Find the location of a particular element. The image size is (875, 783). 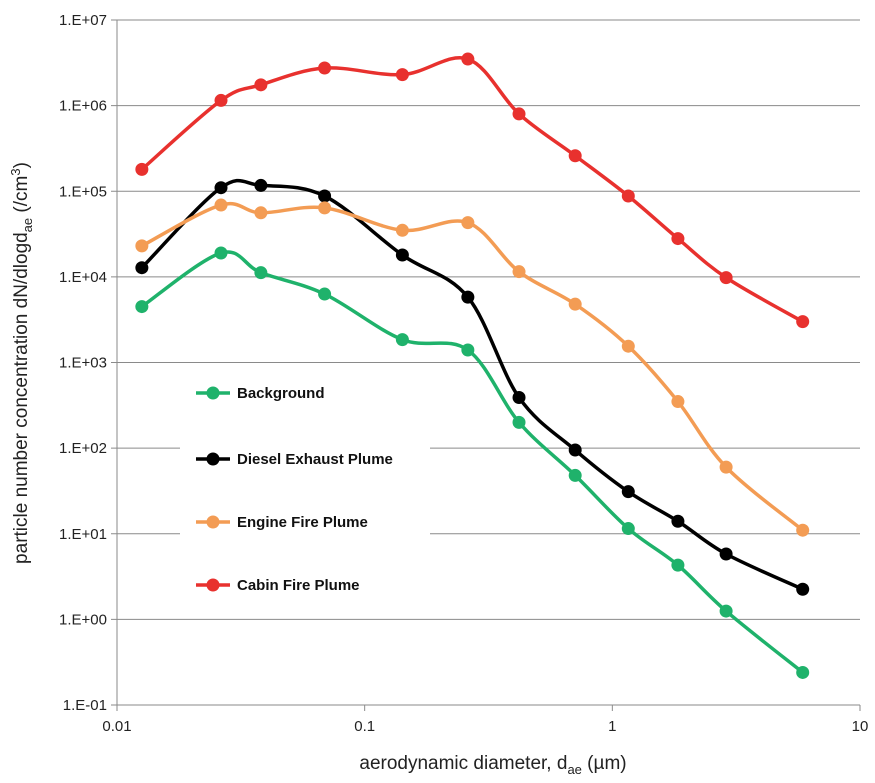

legend-label: Background is located at coordinates (281, 393).